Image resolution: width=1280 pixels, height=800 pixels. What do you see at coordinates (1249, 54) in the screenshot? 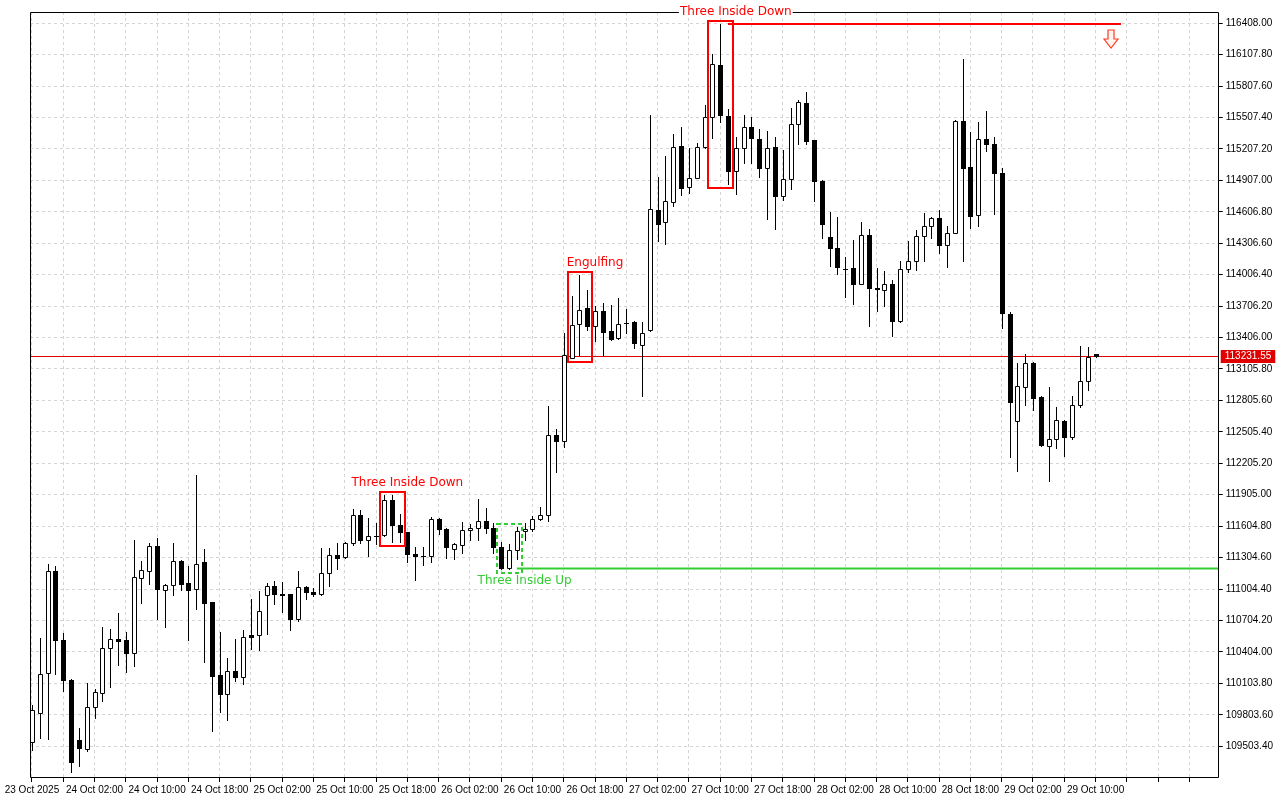
I see `y-tick-label: 116107.80` at bounding box center [1249, 54].